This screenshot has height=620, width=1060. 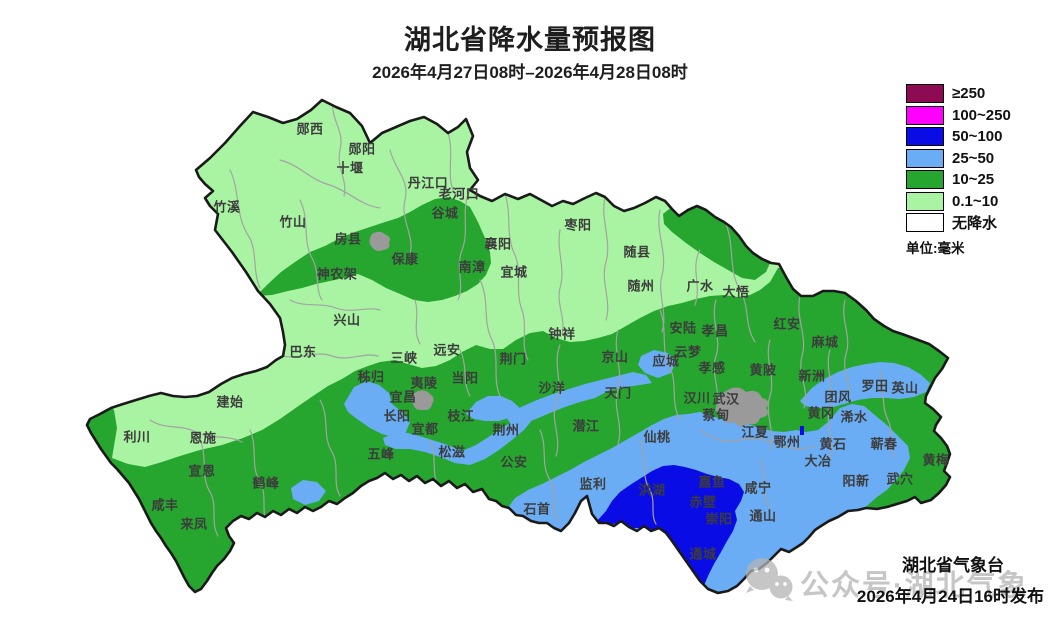 I want to click on city-label: 三峡, so click(x=404, y=358).